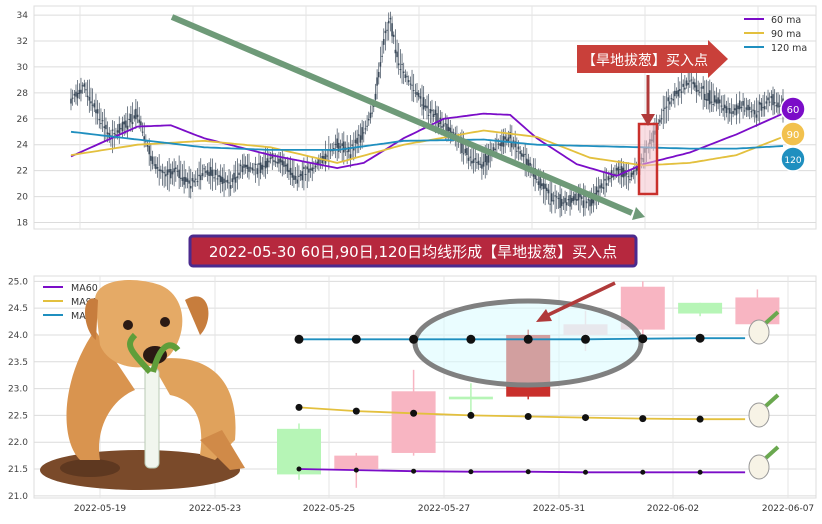 The width and height of the screenshot is (822, 524). What do you see at coordinates (788, 509) in the screenshot?
I see `bottom-x-tick-label: 2022-06-07` at bounding box center [788, 509].